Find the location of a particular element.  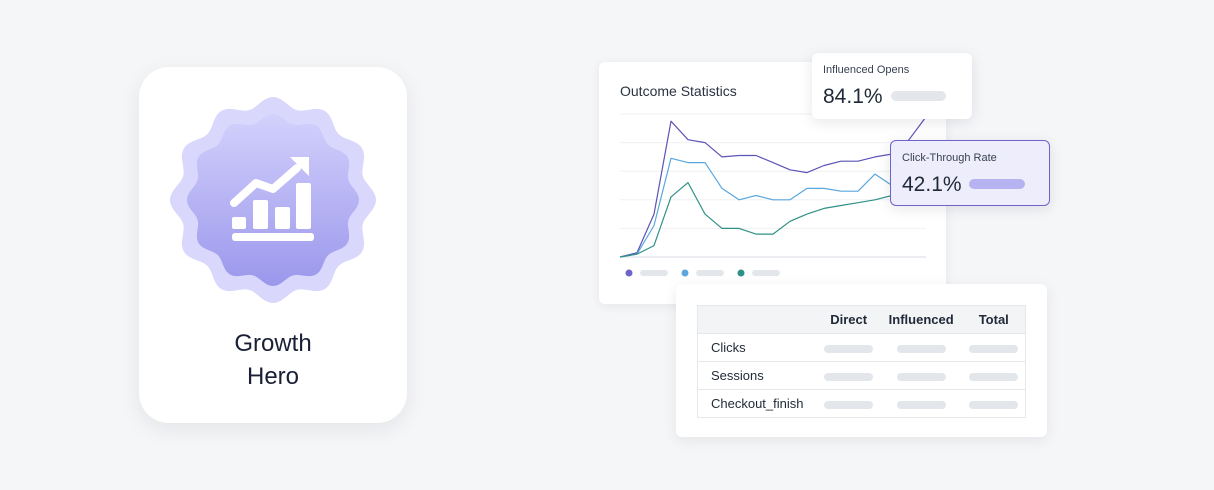

table-header-empty is located at coordinates (757, 319).